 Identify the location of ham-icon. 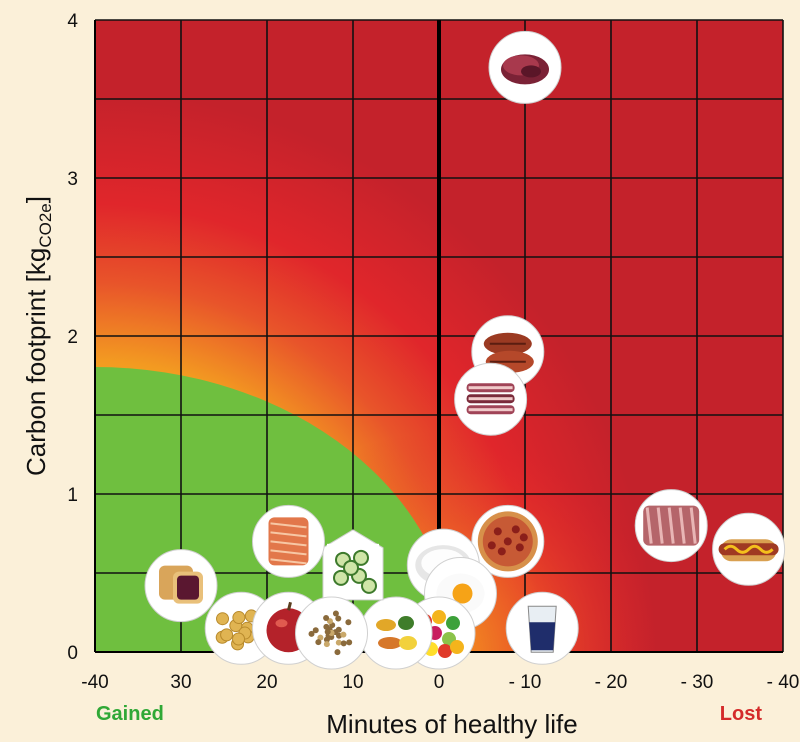
(671, 526).